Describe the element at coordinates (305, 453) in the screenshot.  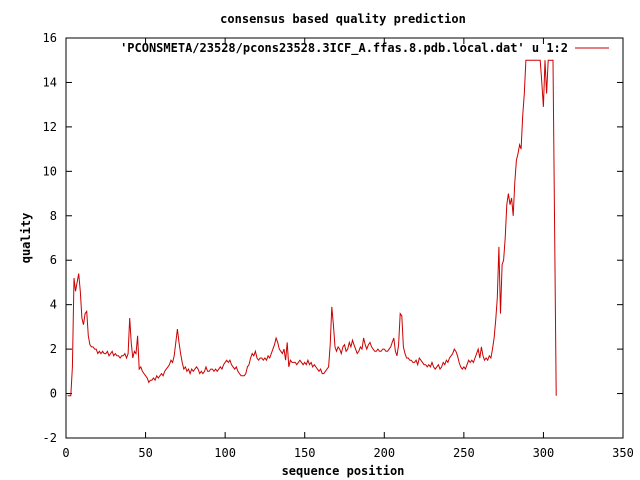
I see `x-tick-label: 150` at that location.